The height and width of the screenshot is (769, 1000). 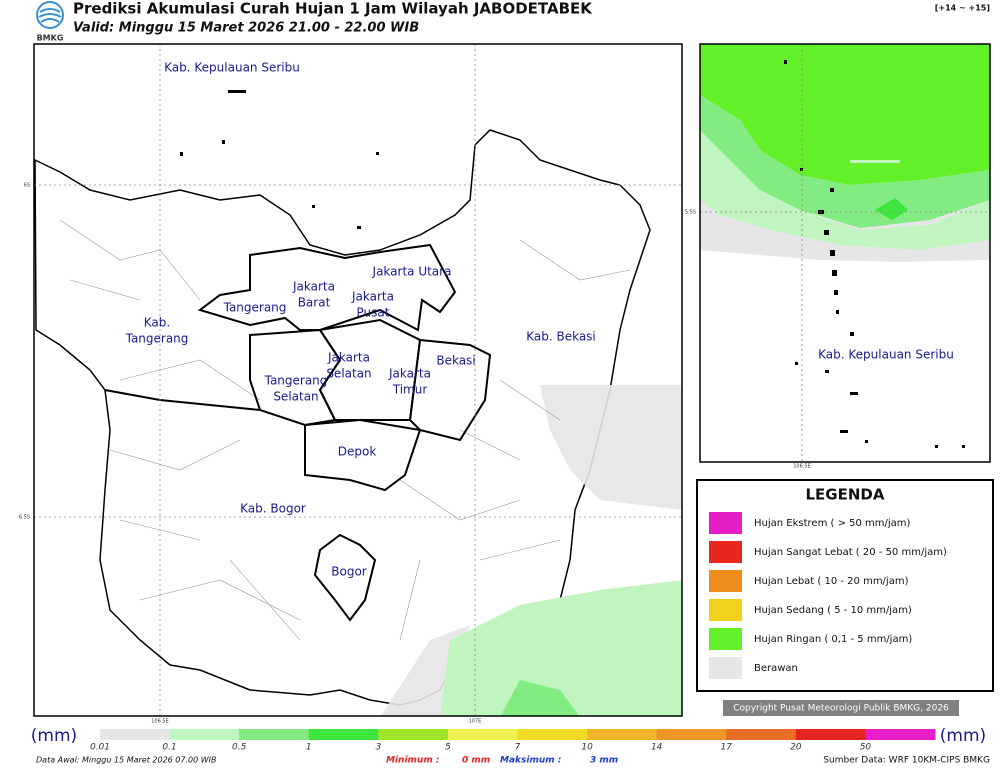 I want to click on colorbar-label: 5, so click(x=448, y=748).